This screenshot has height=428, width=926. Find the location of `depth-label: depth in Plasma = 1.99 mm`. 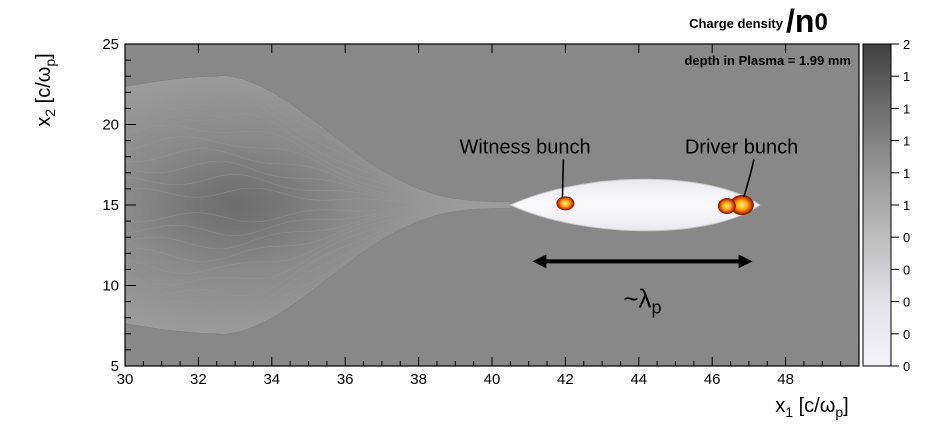

depth-label: depth in Plasma = 1.99 mm is located at coordinates (767, 60).